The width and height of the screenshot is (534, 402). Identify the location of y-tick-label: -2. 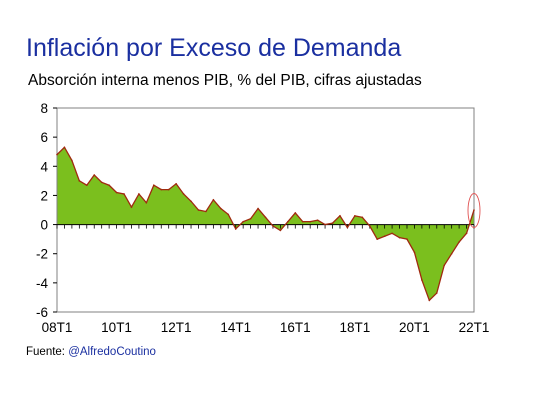
(42, 254).